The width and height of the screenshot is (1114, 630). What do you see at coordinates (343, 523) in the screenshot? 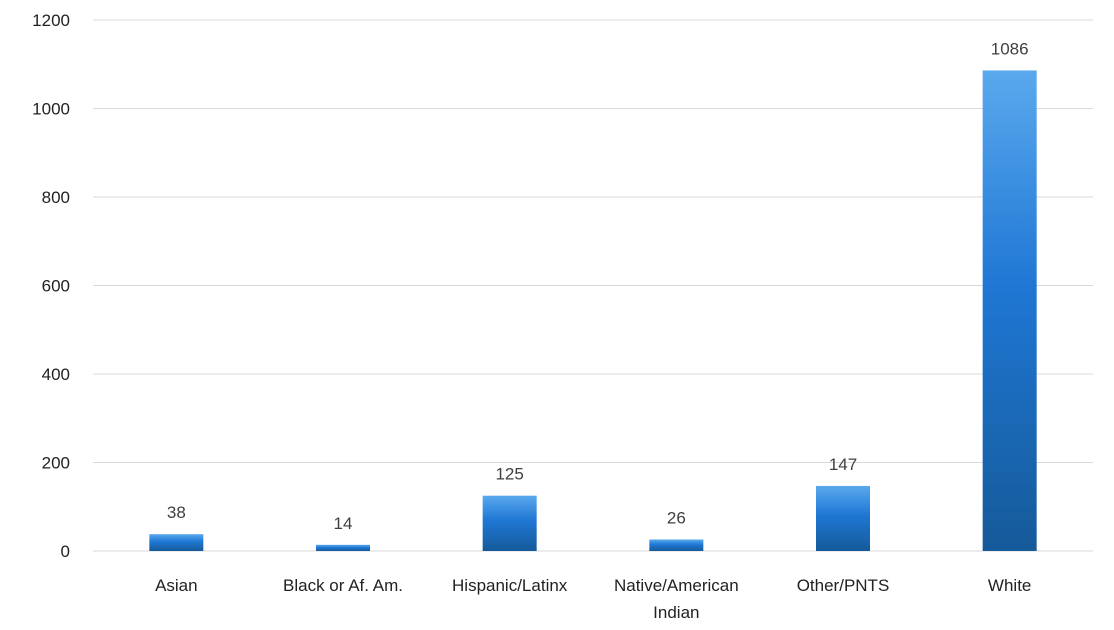
I see `data-label: 14` at bounding box center [343, 523].